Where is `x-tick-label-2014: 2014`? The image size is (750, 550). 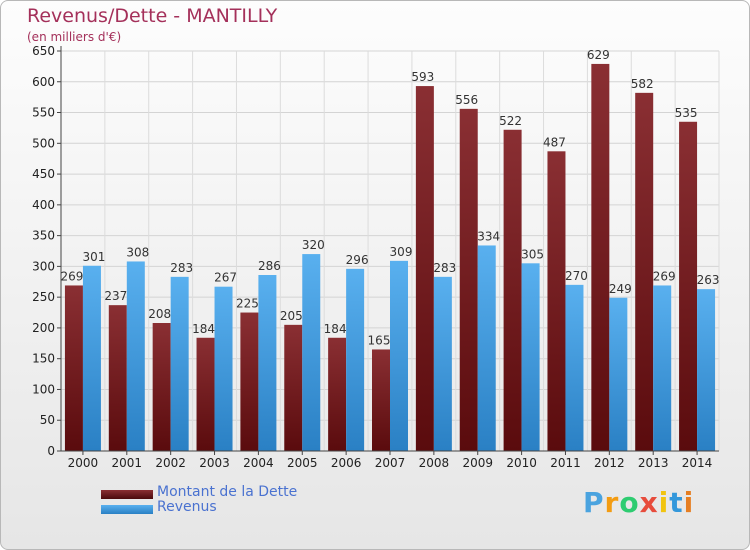
x-tick-label-2014: 2014 is located at coordinates (697, 463).